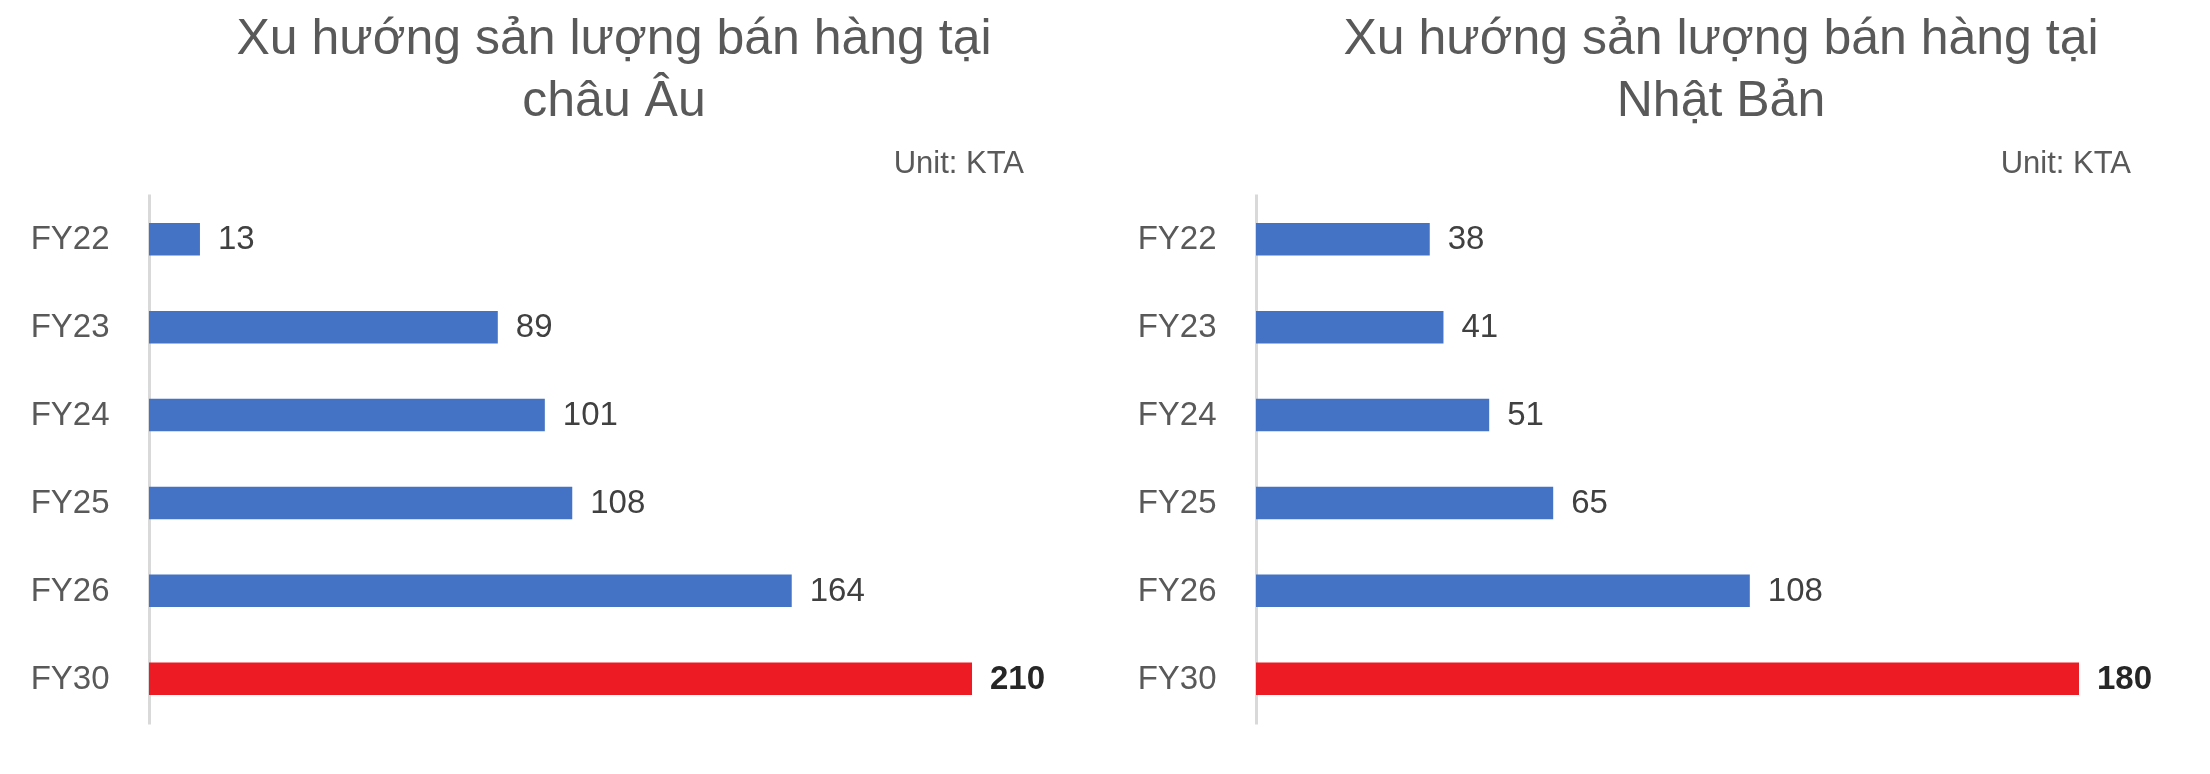 This screenshot has width=2210, height=774. I want to click on data-label: 41, so click(1480, 326).